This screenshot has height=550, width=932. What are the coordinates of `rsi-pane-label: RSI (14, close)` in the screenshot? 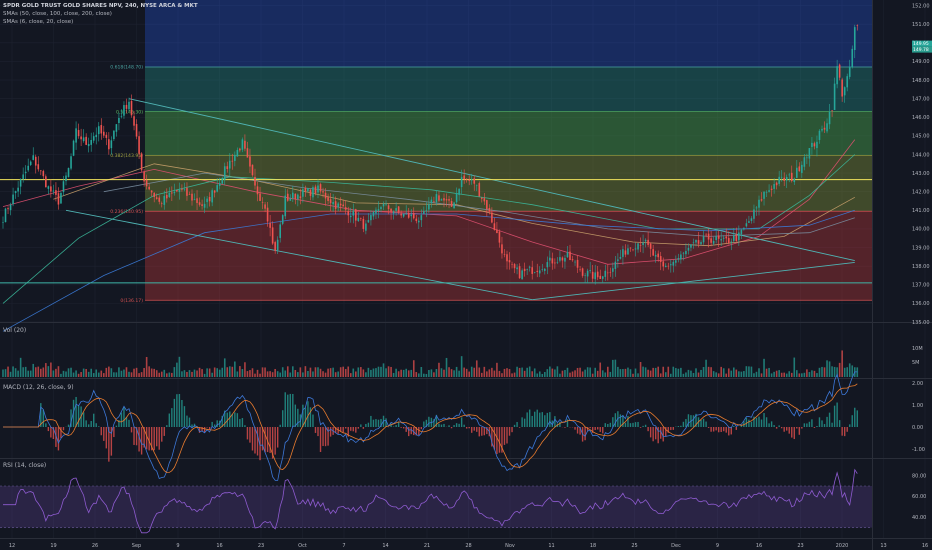 It's located at (25, 465).